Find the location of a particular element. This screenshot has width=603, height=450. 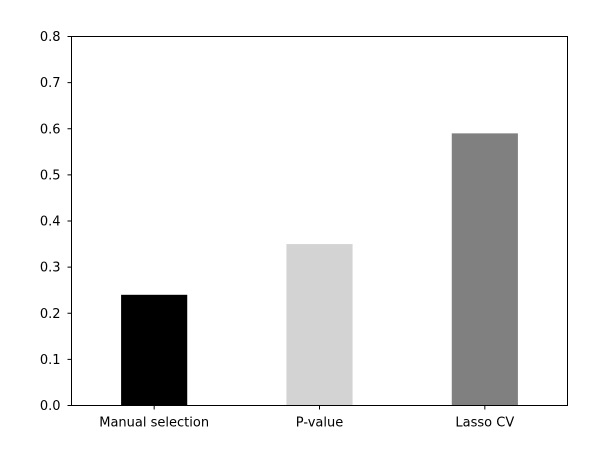

y-tick-label: 0.7 is located at coordinates (50, 83).